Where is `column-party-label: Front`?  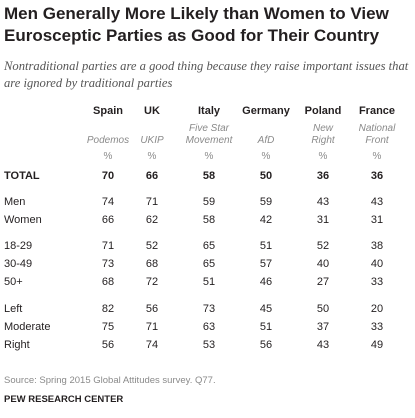
column-party-label: Front is located at coordinates (377, 140).